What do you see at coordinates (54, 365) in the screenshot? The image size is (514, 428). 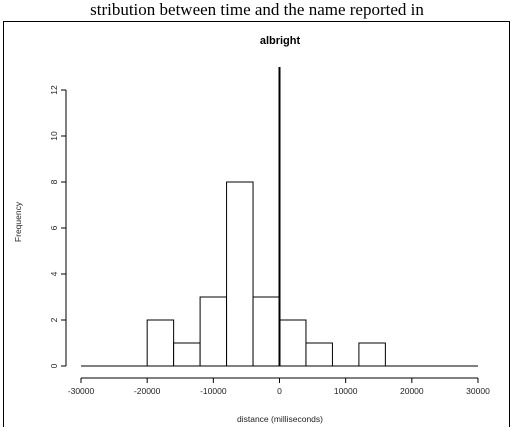 I see `y-tick-label: 0` at bounding box center [54, 365].